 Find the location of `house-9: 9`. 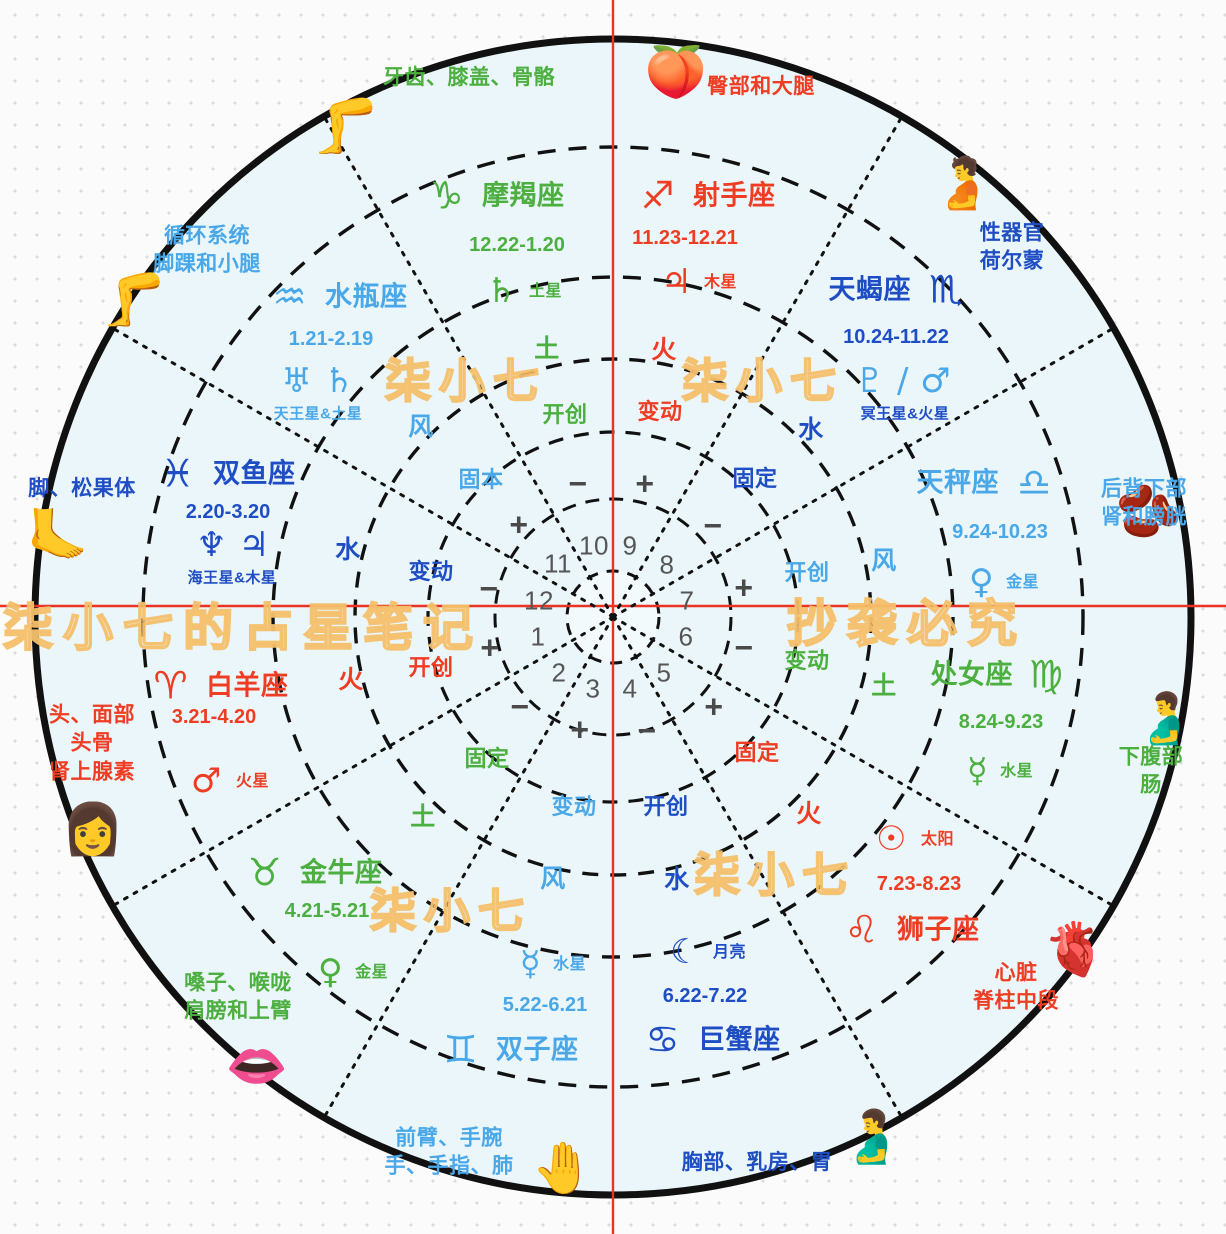

house-9: 9 is located at coordinates (630, 545).